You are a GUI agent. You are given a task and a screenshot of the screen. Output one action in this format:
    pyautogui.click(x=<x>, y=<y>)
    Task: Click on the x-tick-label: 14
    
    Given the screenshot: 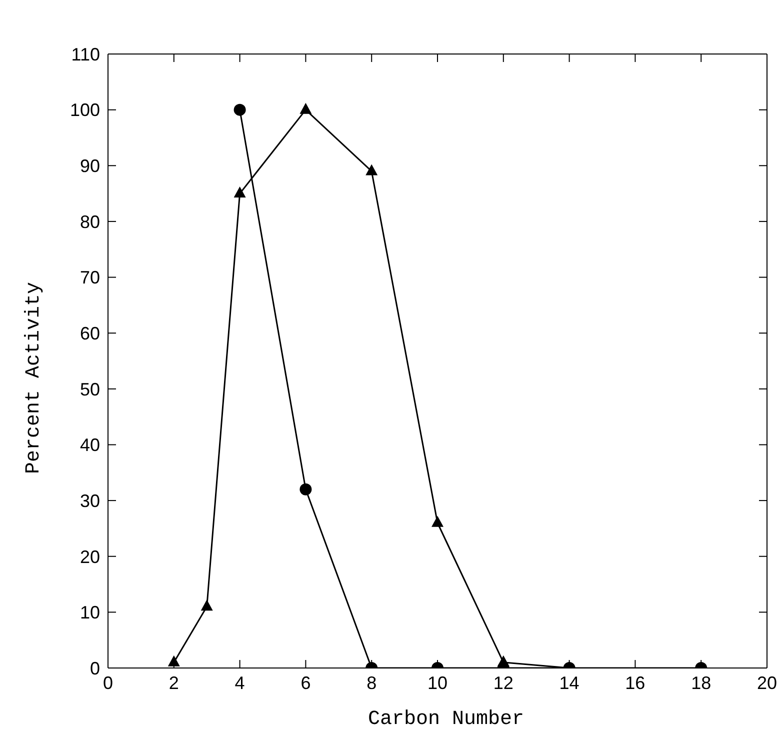 What is the action you would take?
    pyautogui.click(x=569, y=682)
    